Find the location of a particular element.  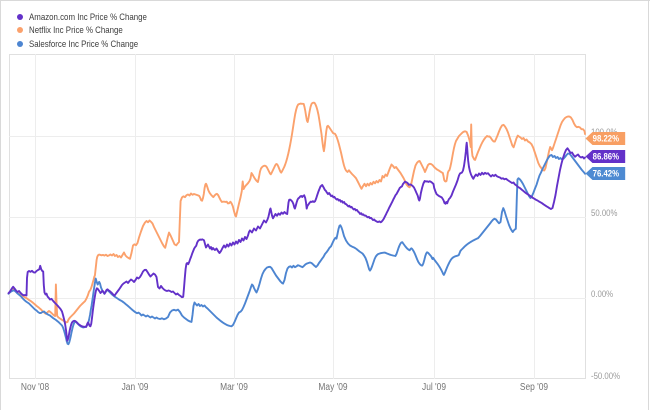

svg-text: 98.22% is located at coordinates (606, 139).